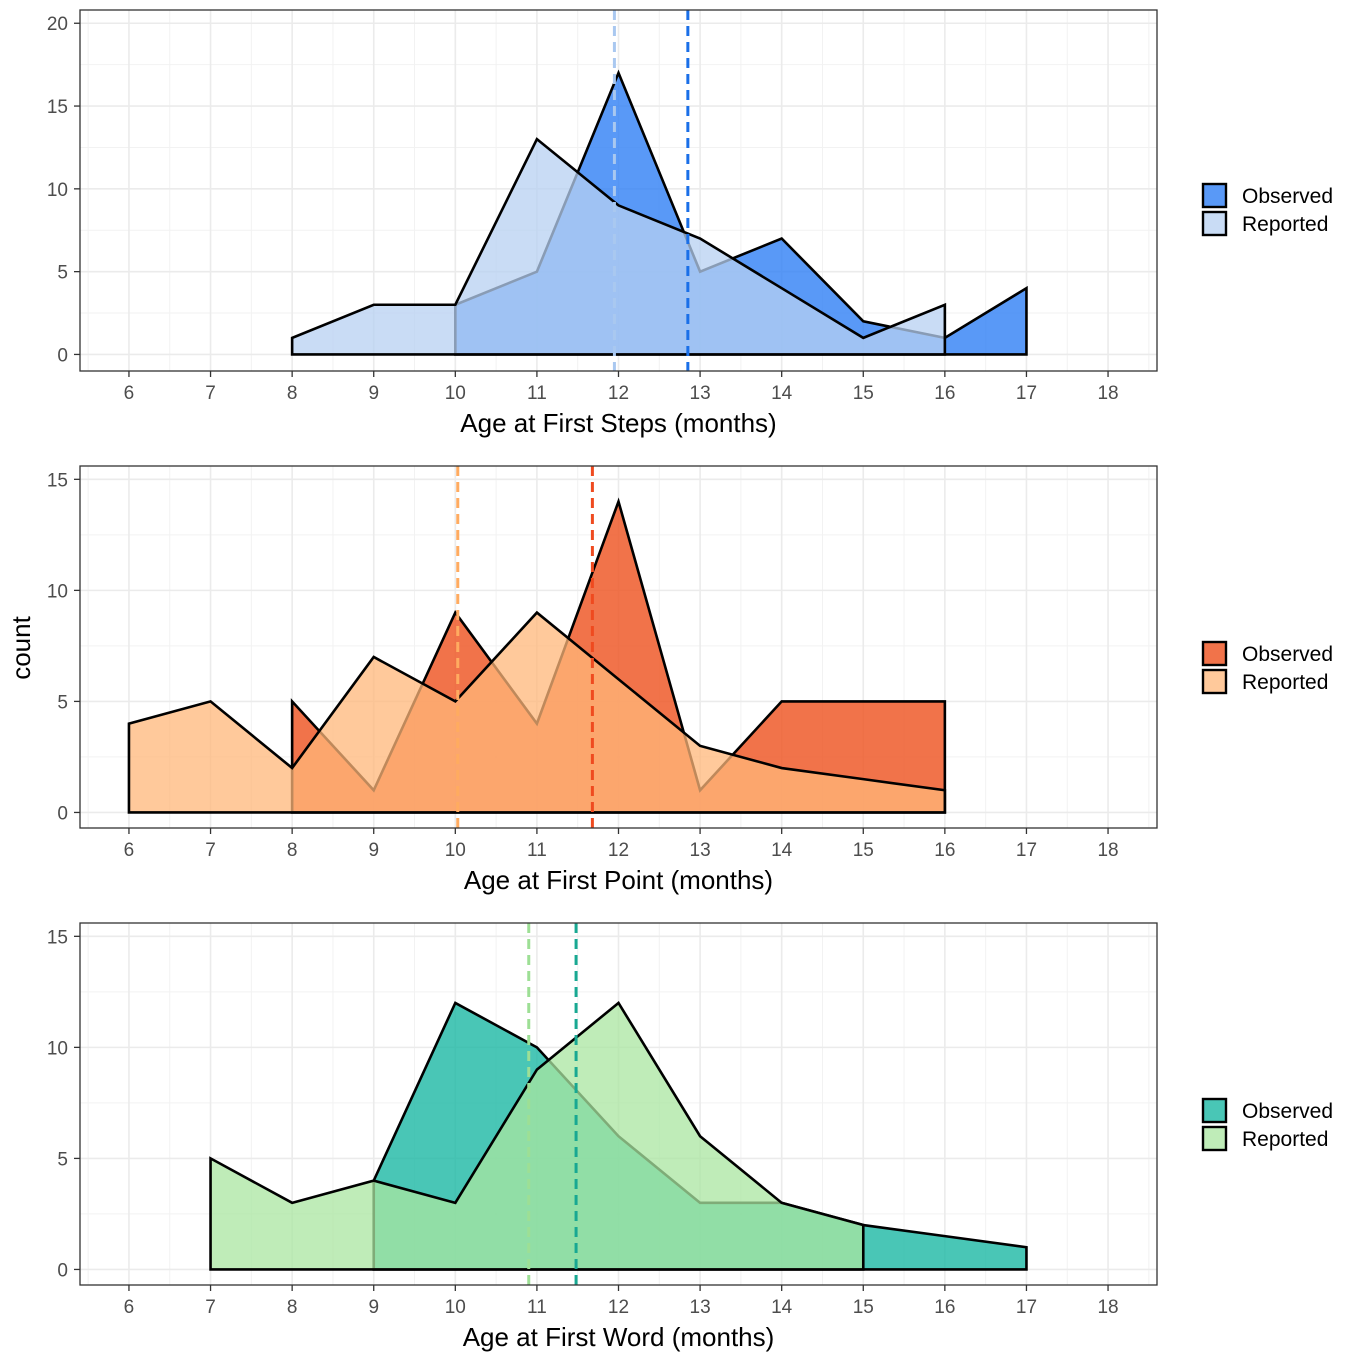  What do you see at coordinates (619, 1337) in the screenshot?
I see `x-axis-title: Age at First Word (months)` at bounding box center [619, 1337].